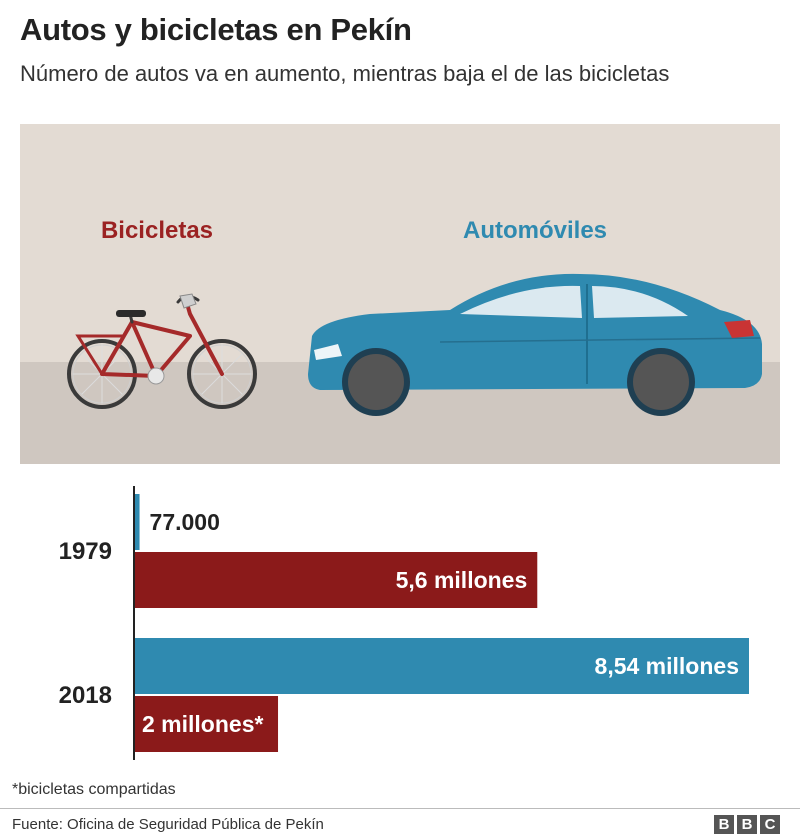 This screenshot has height=838, width=800. What do you see at coordinates (157, 230) in the screenshot?
I see `bike-label: Bicicletas` at bounding box center [157, 230].